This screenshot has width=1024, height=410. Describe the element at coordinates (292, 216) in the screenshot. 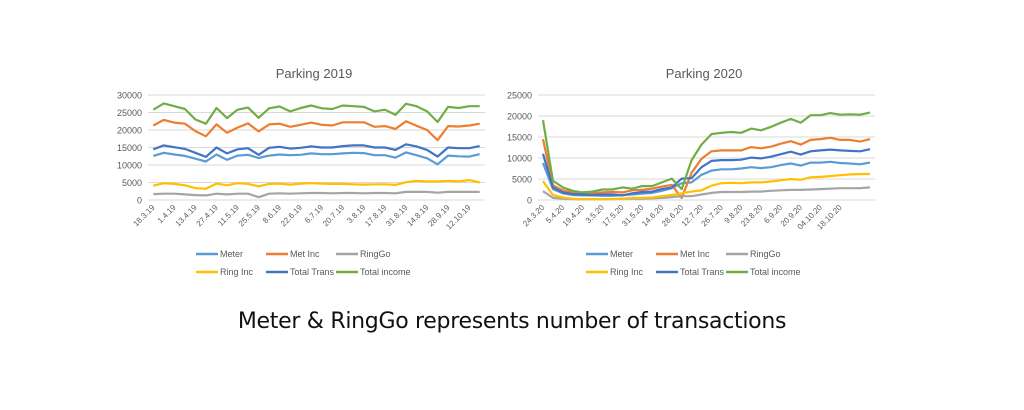

I see `x-tick-label: 22.6.19` at that location.